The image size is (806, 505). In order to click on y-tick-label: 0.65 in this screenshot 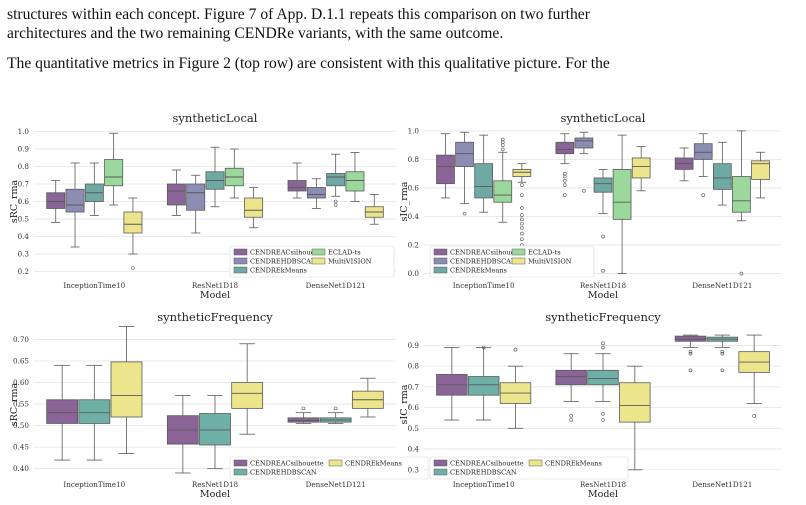, I will do `click(21, 360)`.